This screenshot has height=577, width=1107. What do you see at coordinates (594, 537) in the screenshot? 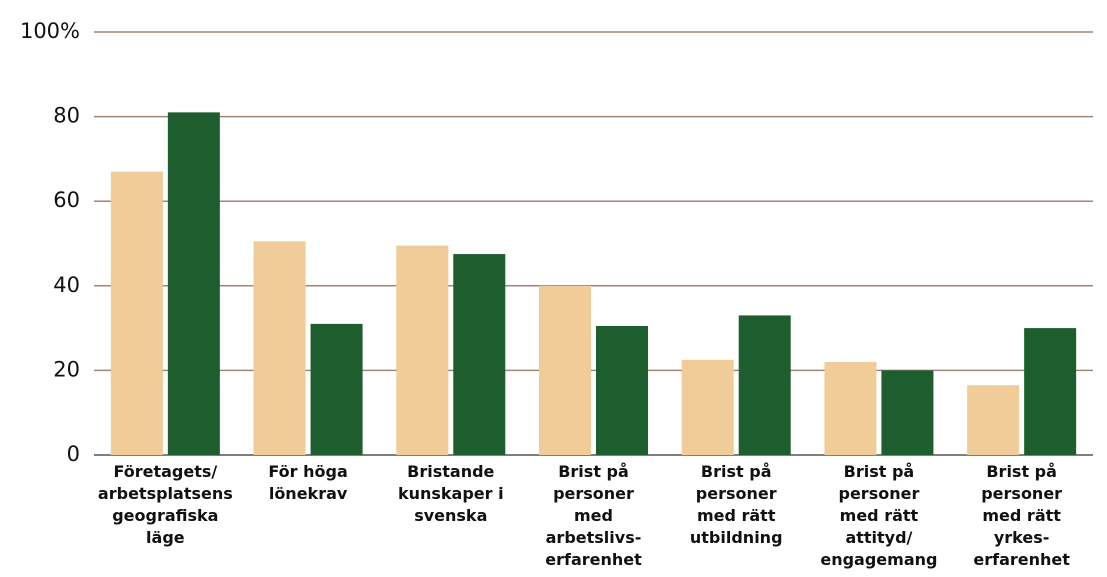
I see `x-tick-label-line: arbetslivs-` at bounding box center [594, 537].